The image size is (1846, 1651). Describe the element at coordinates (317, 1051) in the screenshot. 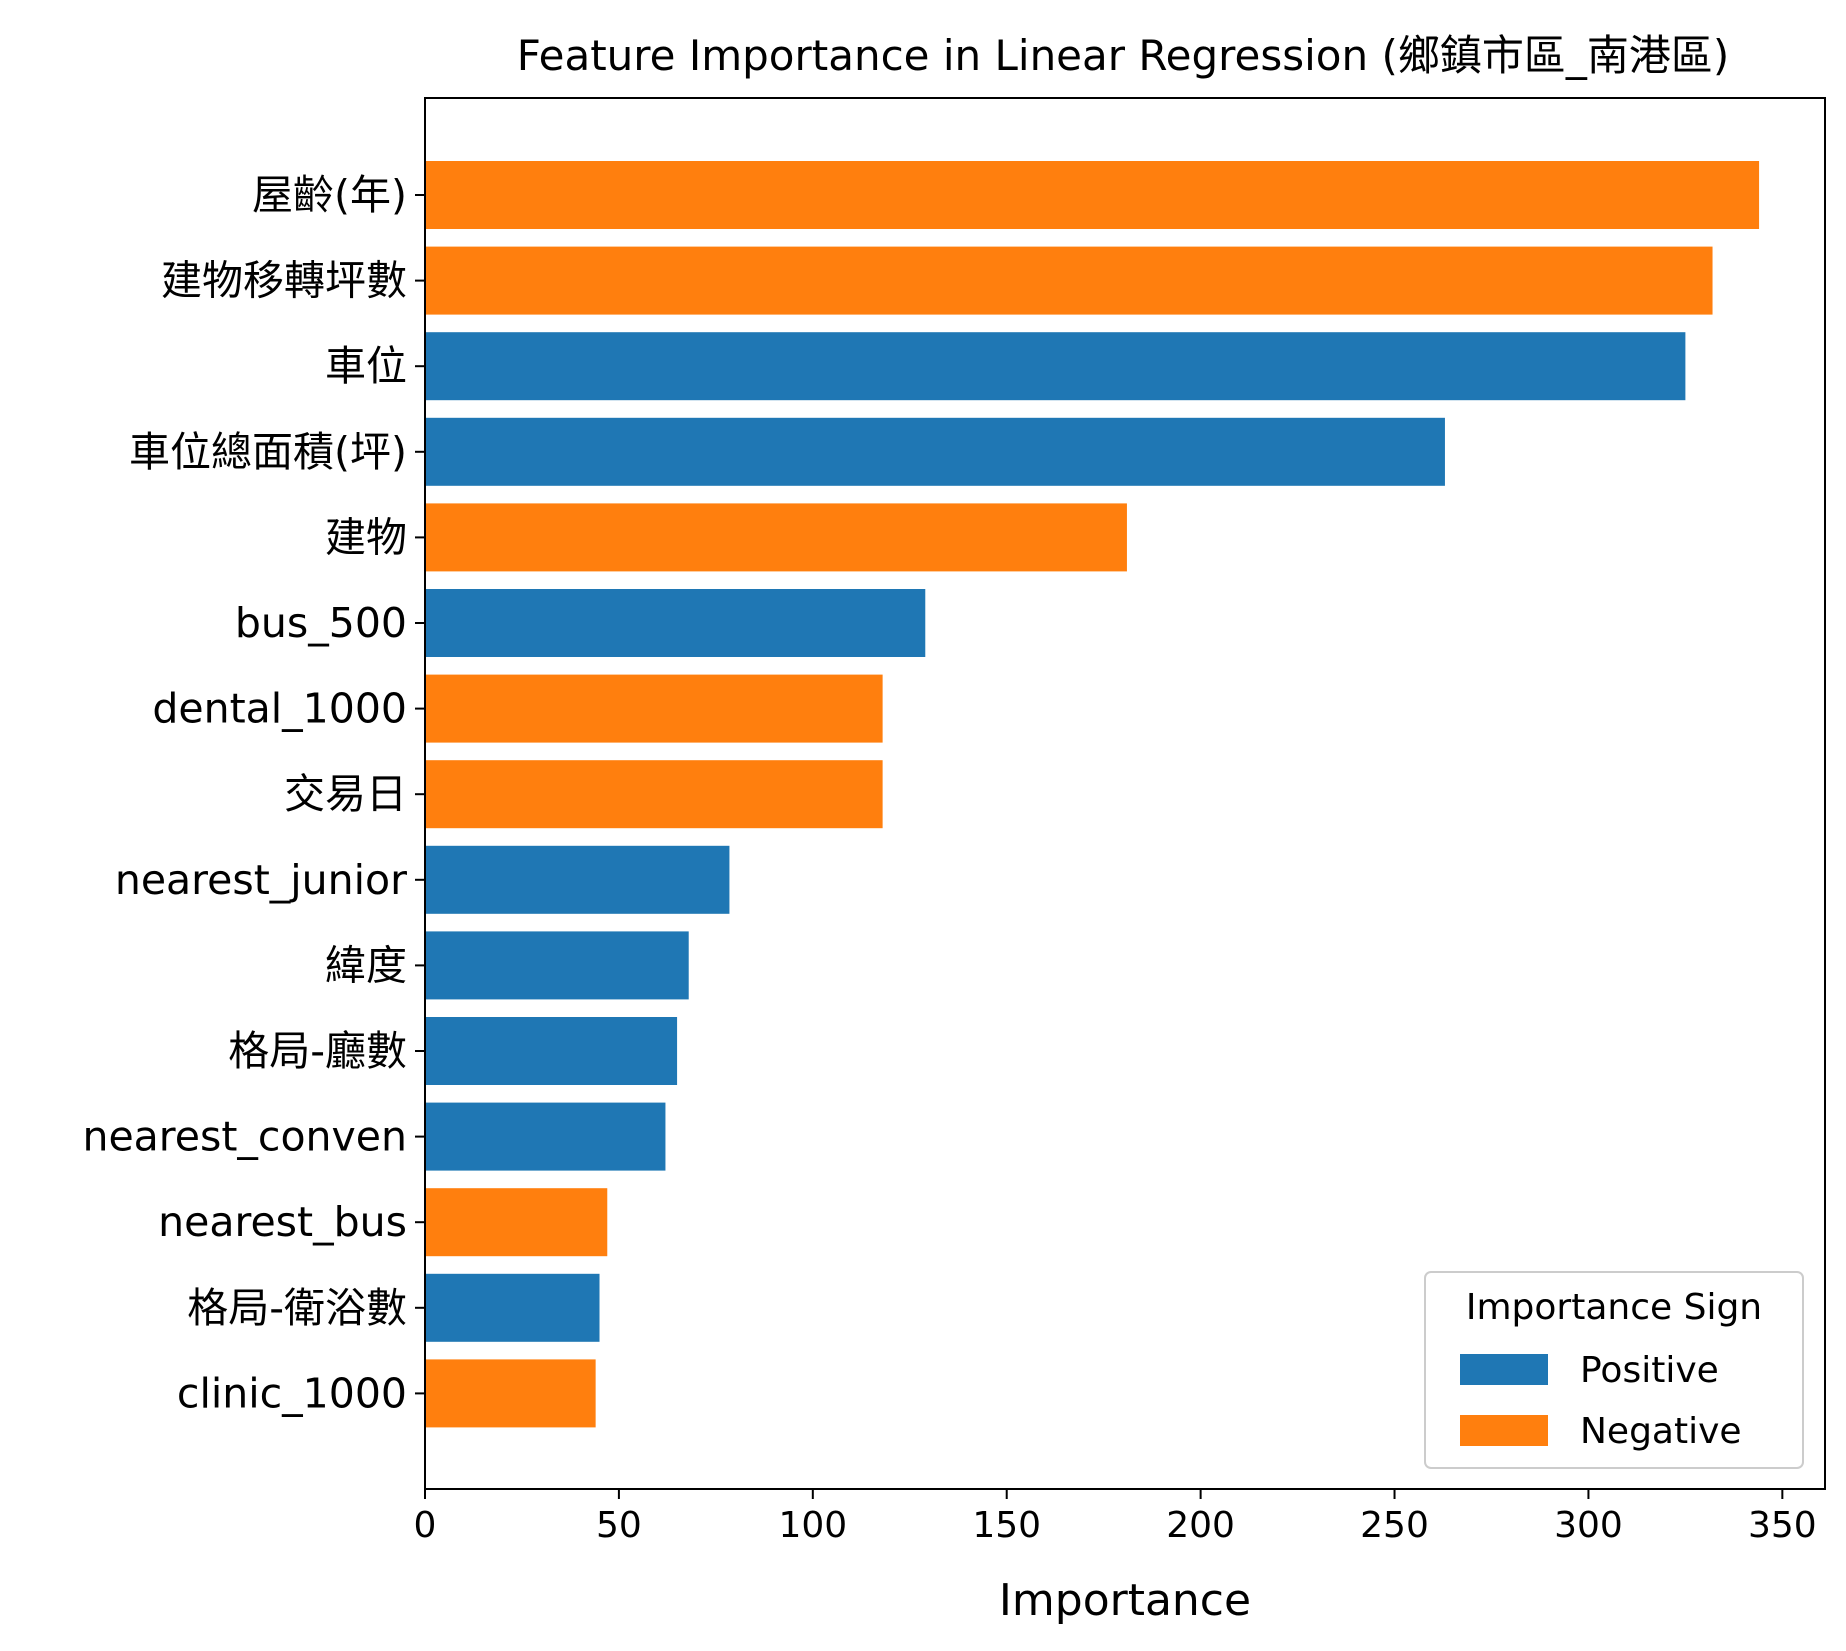

I see `y-tick-label: 格局-廳數` at that location.